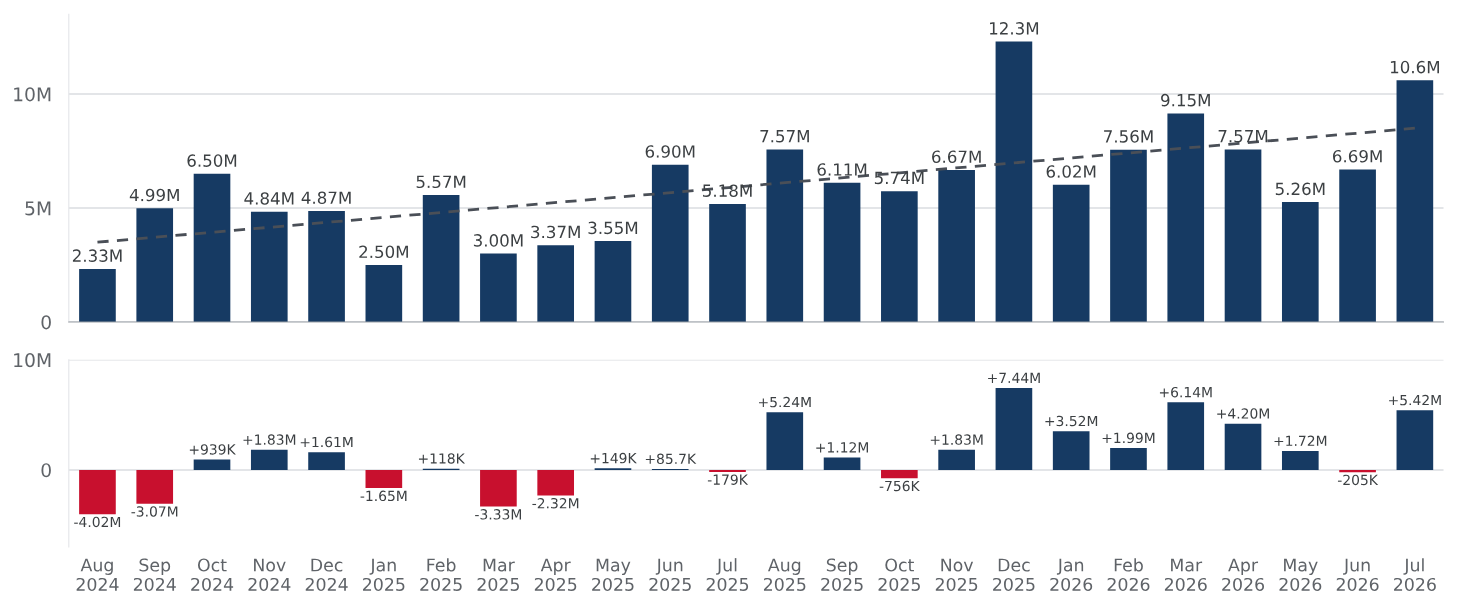  Describe the element at coordinates (1415, 400) in the screenshot. I see `data-label: +5.42M` at that location.